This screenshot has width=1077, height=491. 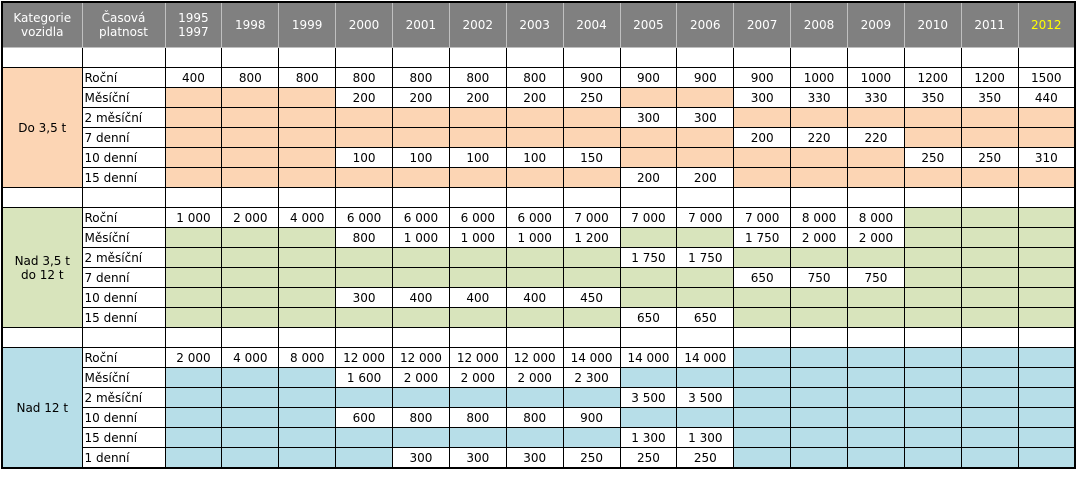 I want to click on data-row: 7 denní 200 220 220, so click(x=539, y=137).